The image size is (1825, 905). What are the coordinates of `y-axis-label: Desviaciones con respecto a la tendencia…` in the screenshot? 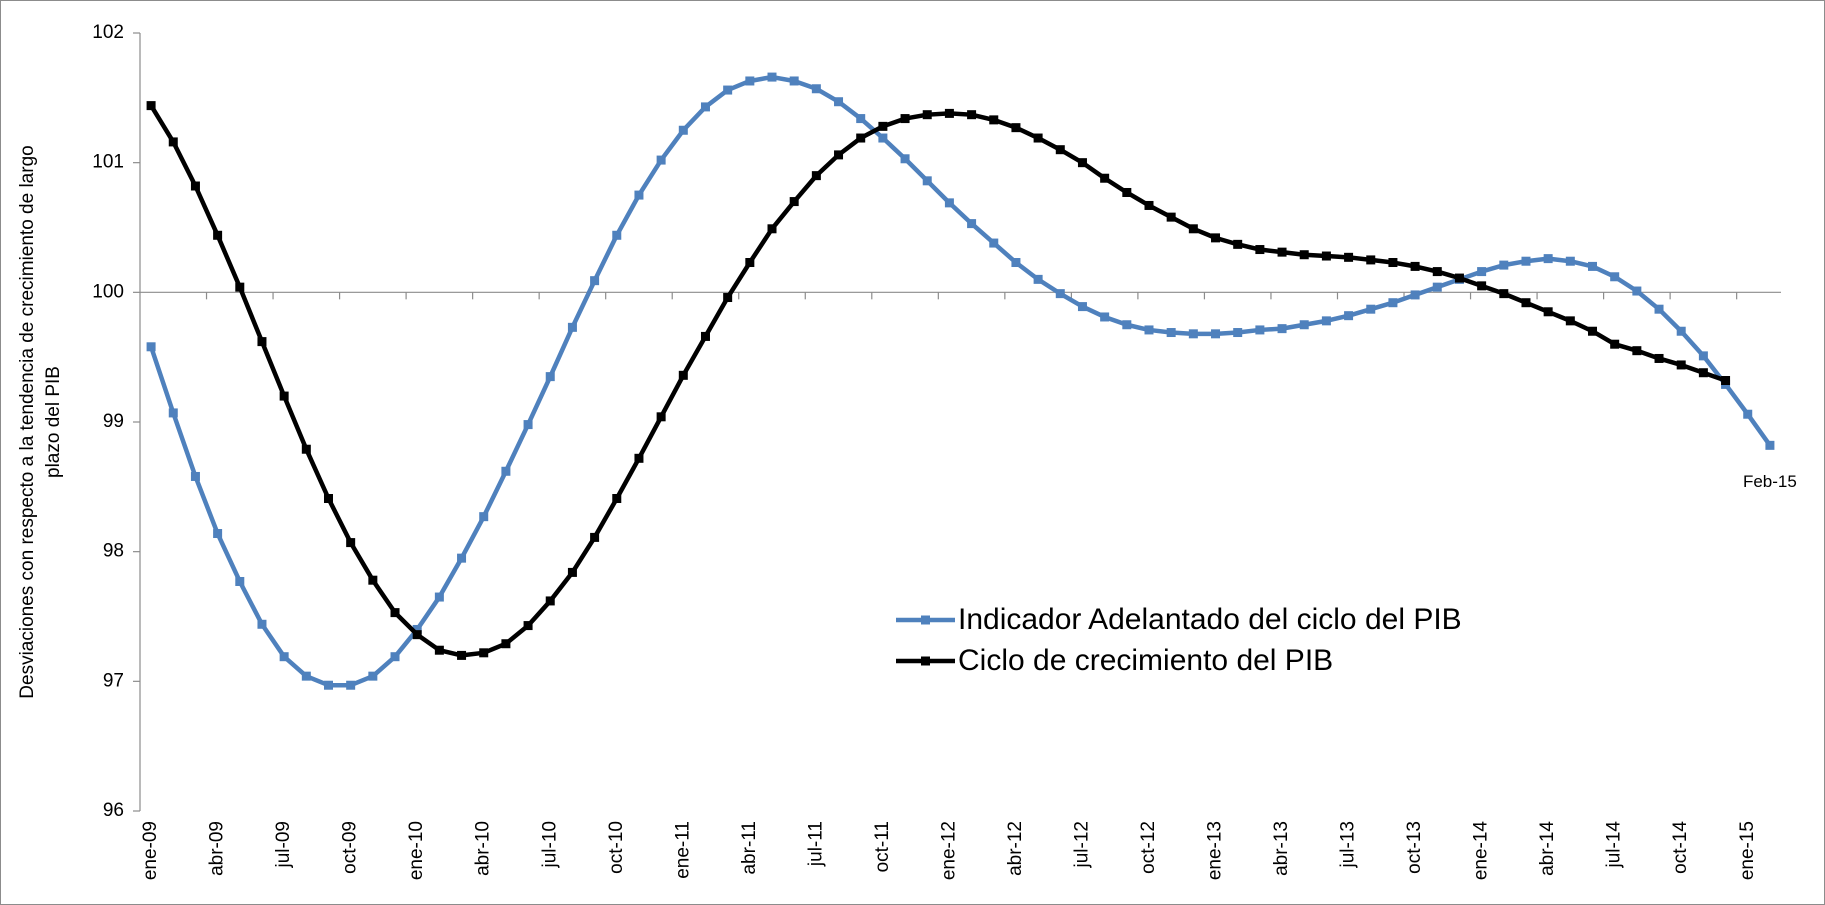 It's located at (27, 421).